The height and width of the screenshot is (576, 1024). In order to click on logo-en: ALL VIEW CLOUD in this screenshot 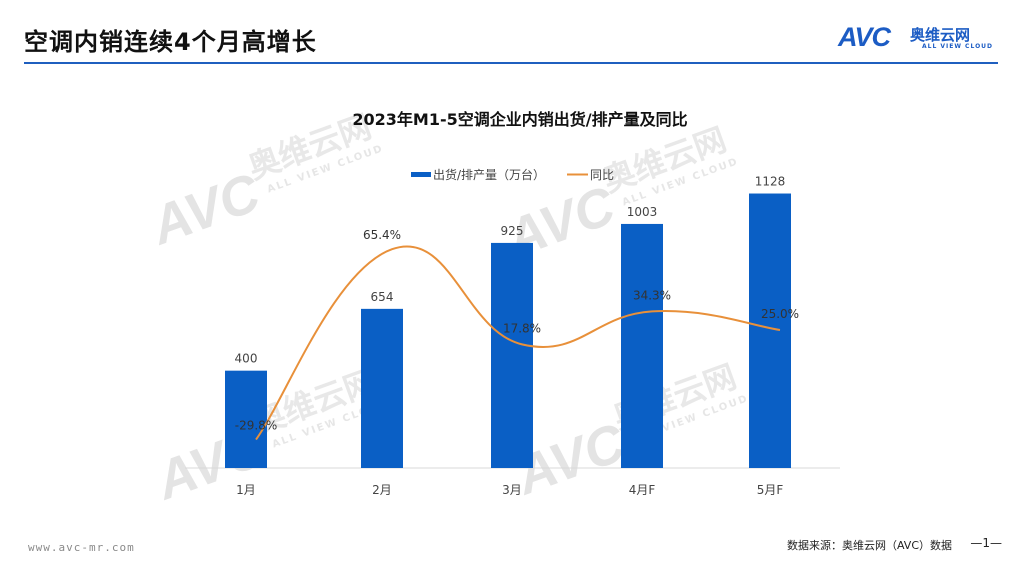, I will do `click(958, 46)`.